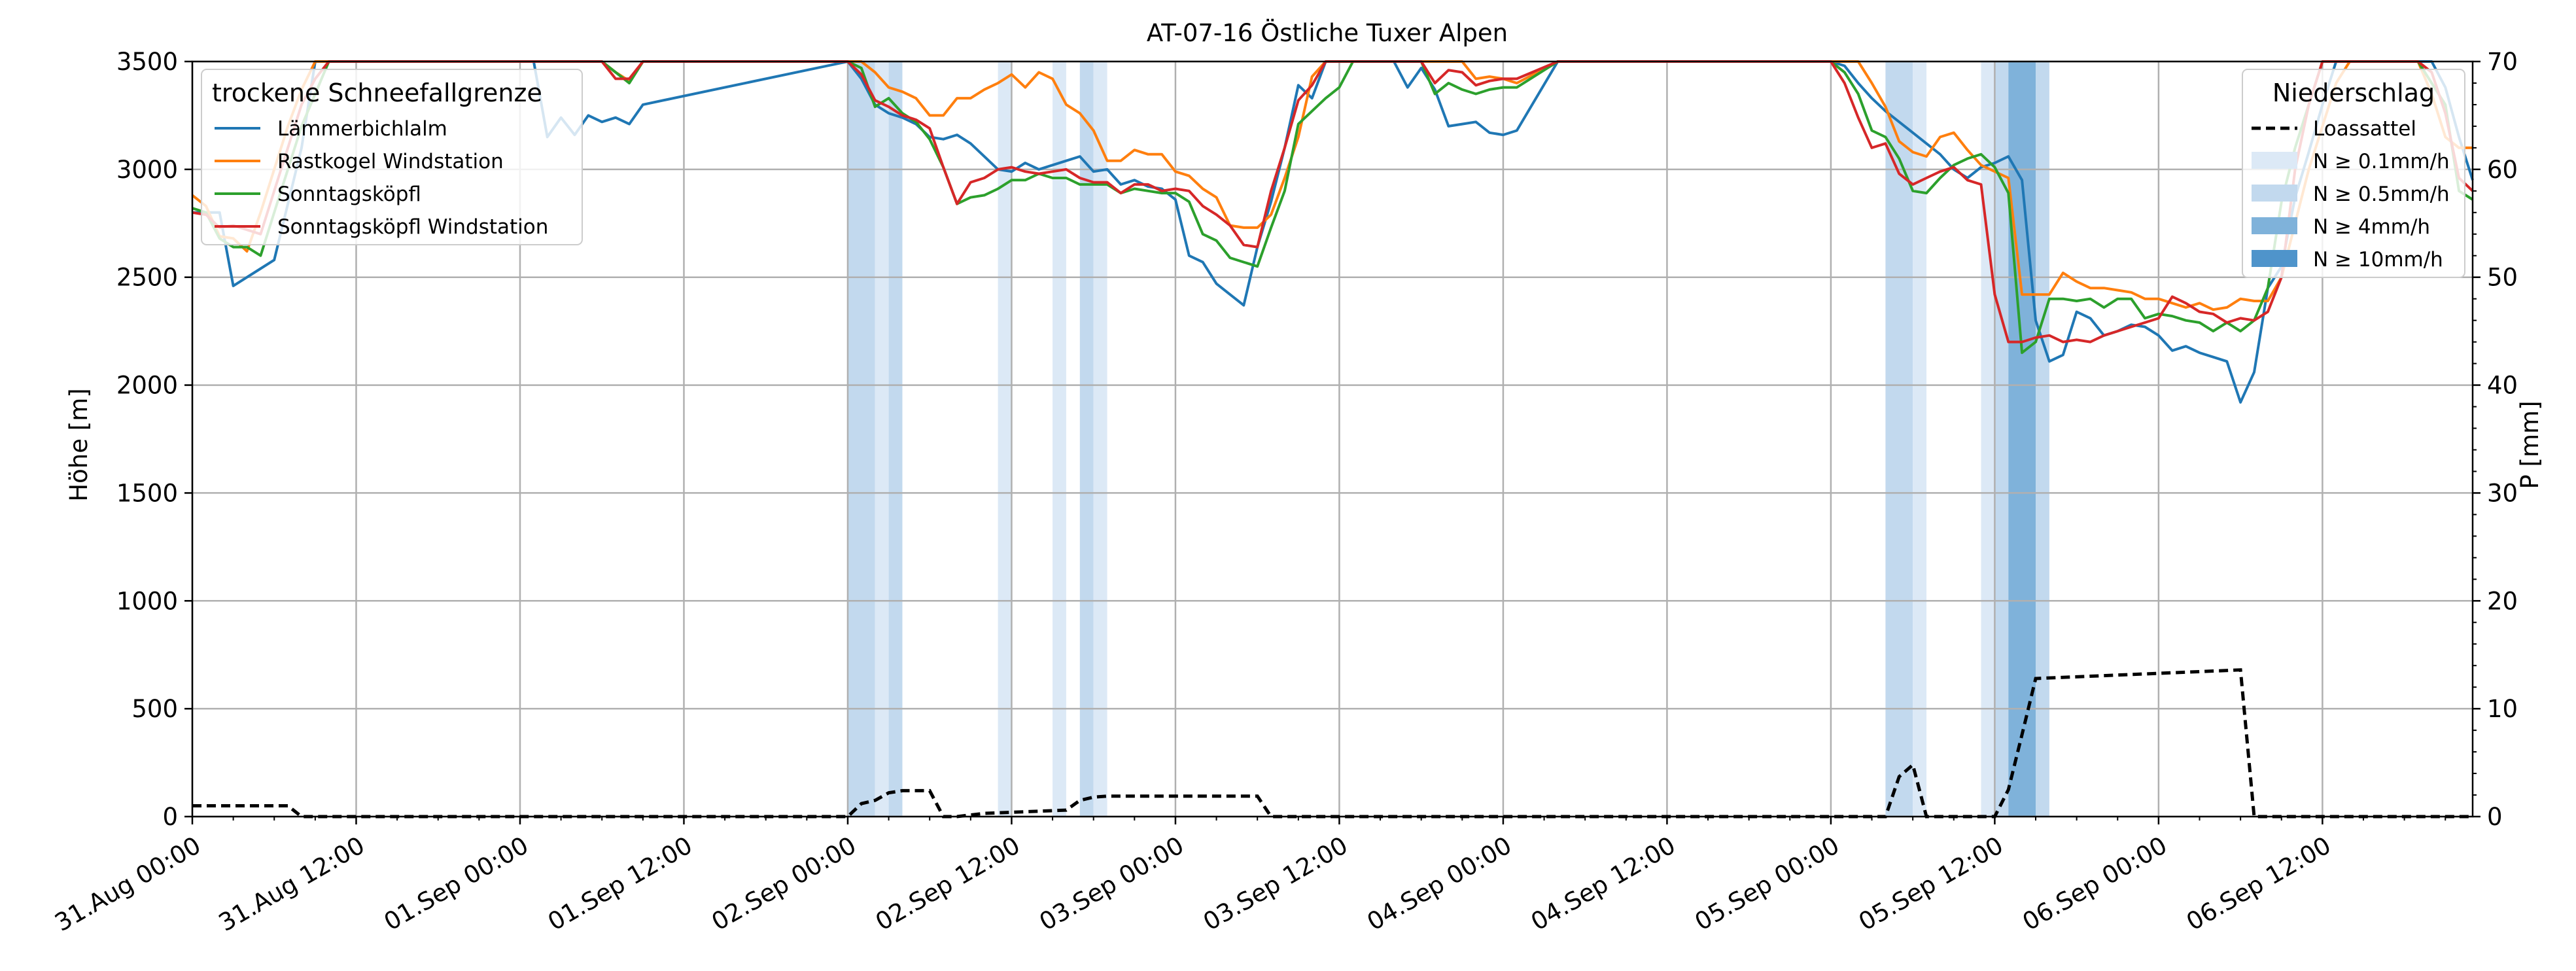 The width and height of the screenshot is (2576, 971). I want to click on y2-tick-label-1: 10, so click(2502, 709).